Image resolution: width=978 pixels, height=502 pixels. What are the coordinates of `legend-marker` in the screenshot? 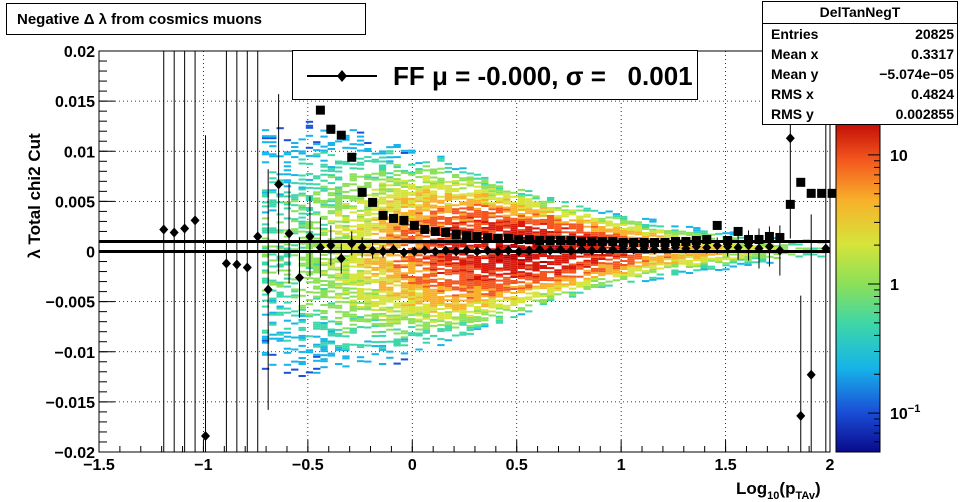 It's located at (342, 76).